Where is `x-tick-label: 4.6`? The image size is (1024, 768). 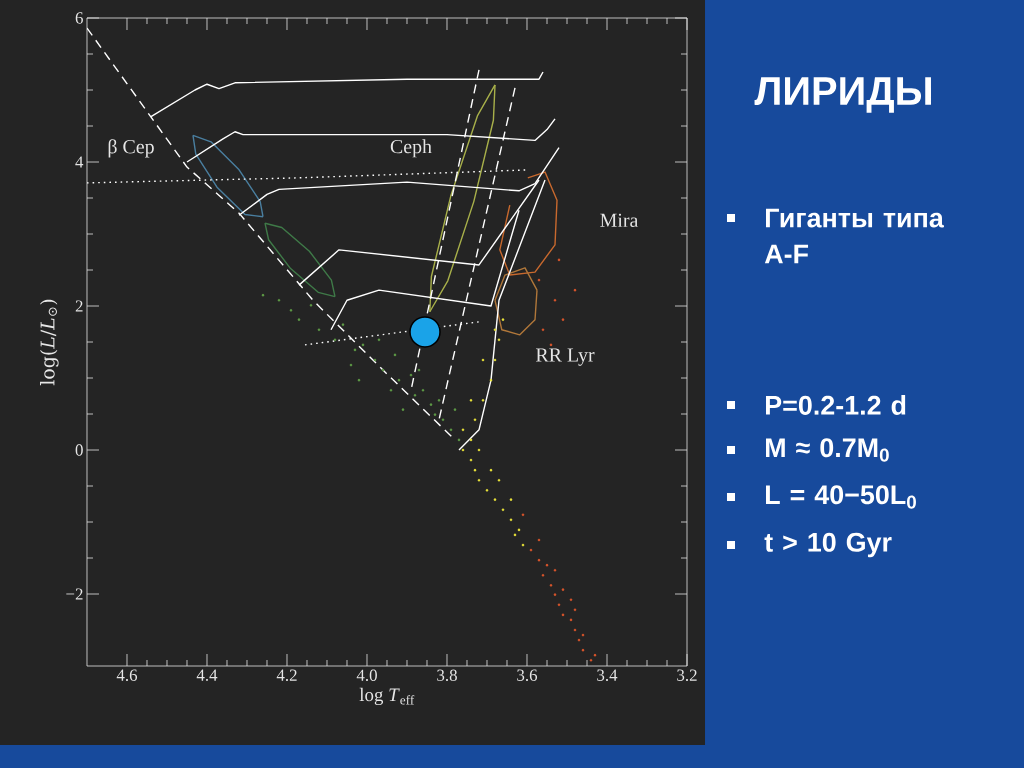 x-tick-label: 4.6 is located at coordinates (127, 675).